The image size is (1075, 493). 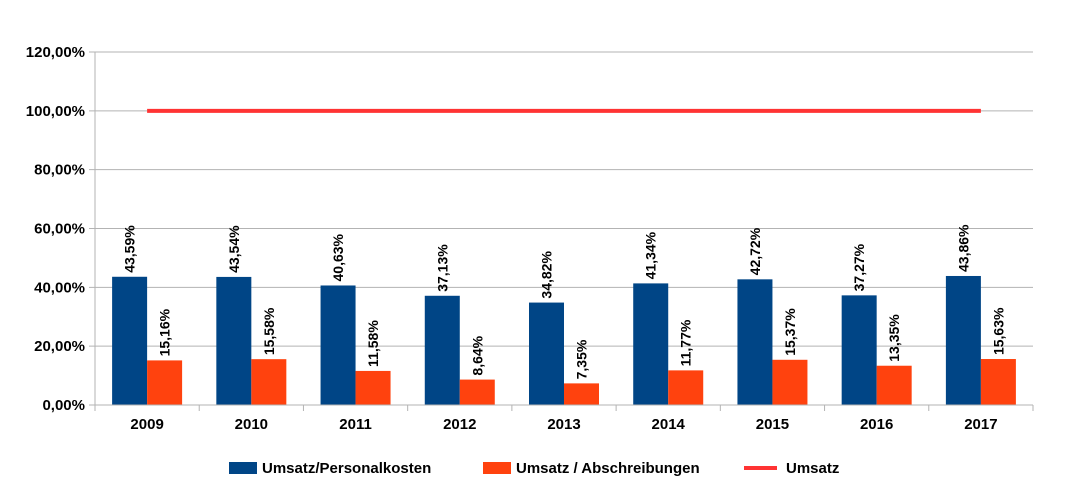 I want to click on y-tick-label: 20,00%, so click(x=59, y=346).